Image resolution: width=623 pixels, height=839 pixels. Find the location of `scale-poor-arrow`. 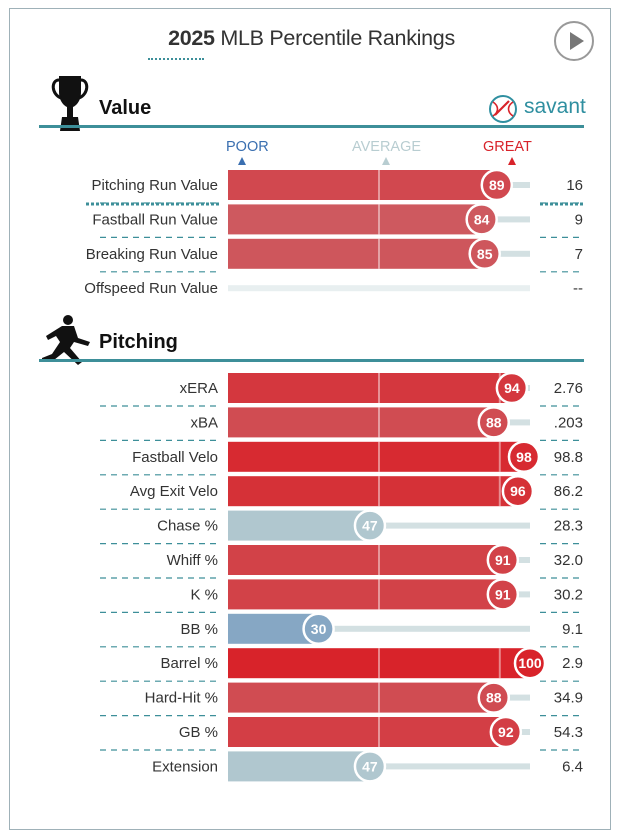

scale-poor-arrow is located at coordinates (242, 161).